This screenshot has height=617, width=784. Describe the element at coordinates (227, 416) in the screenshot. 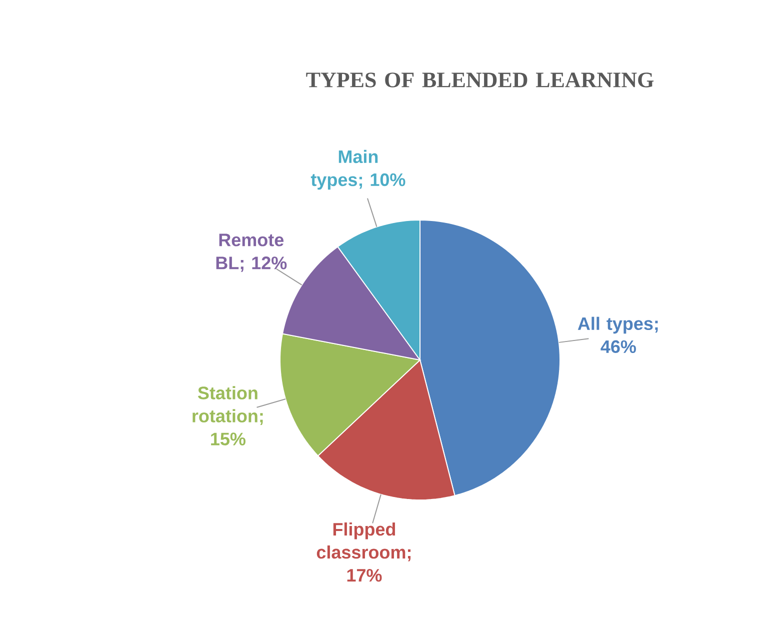

I see `slice-label: Station rotation; 15%` at that location.